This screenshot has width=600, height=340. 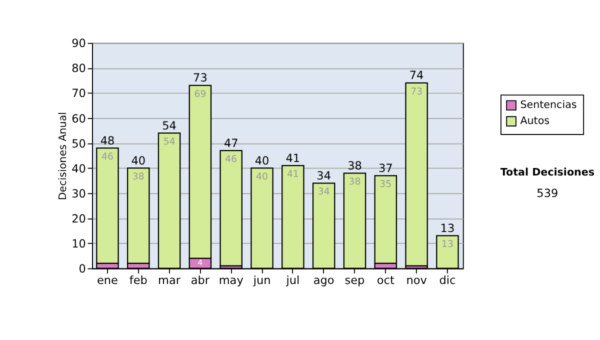 I want to click on y-tick-label: 30, so click(x=79, y=193).